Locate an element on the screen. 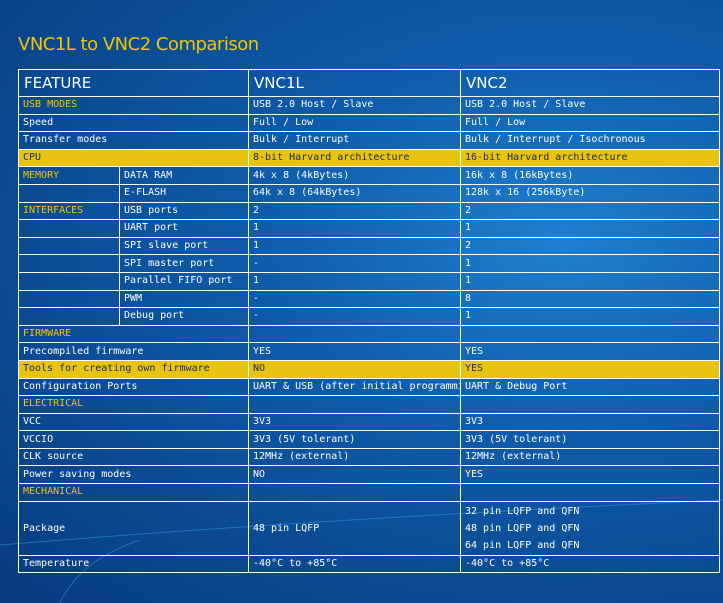 This screenshot has width=723, height=603. row-label: Configuration Ports is located at coordinates (133, 387).